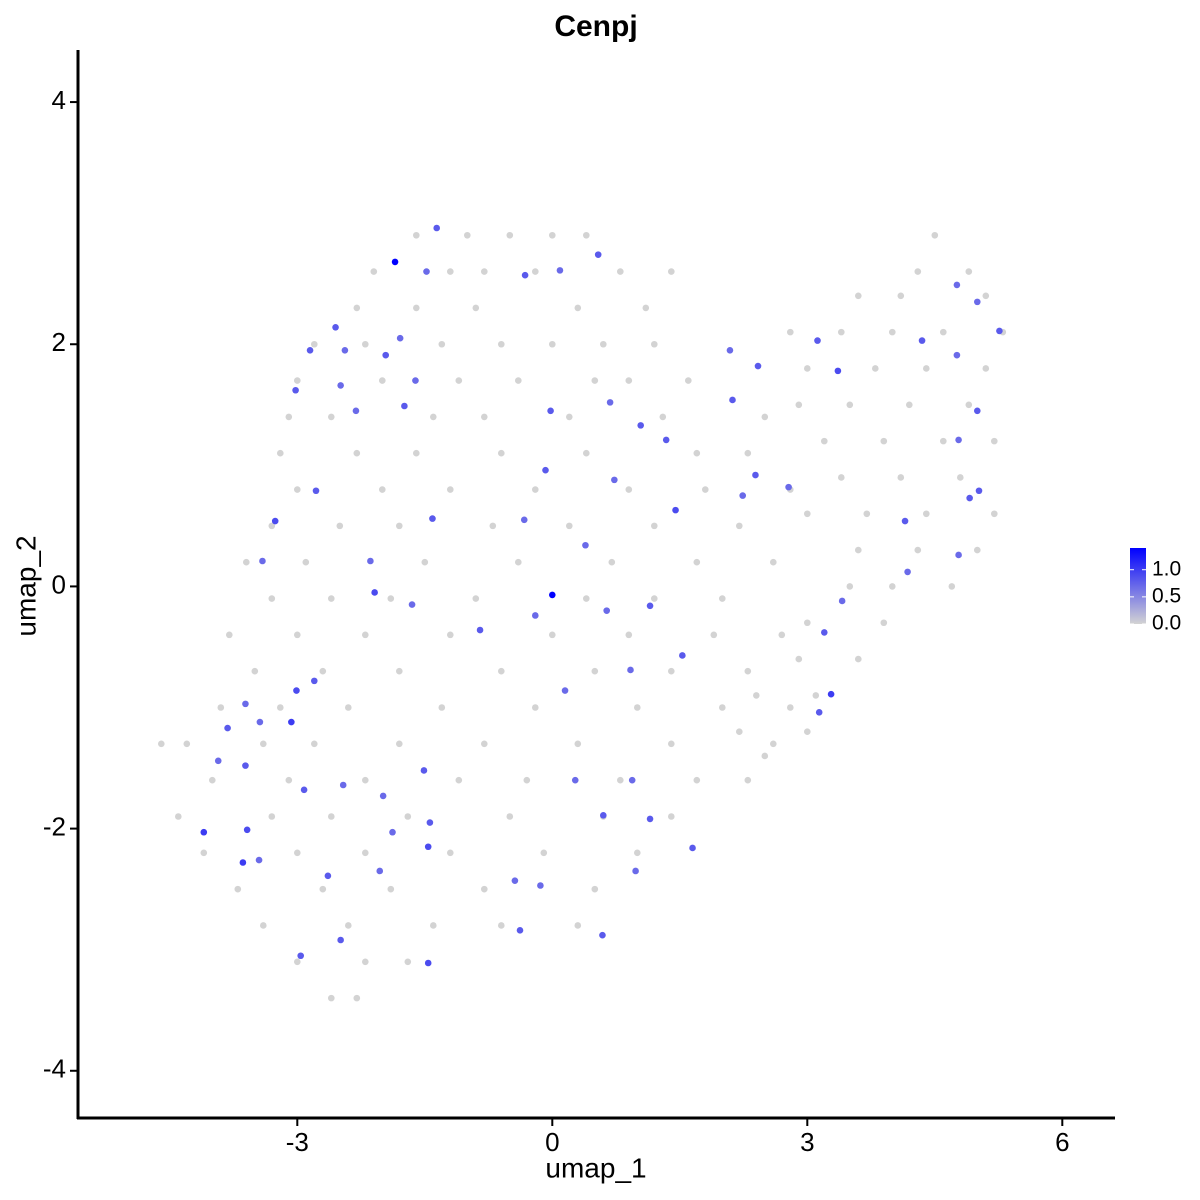  Describe the element at coordinates (54, 826) in the screenshot. I see `y-tick-label: -2` at that location.